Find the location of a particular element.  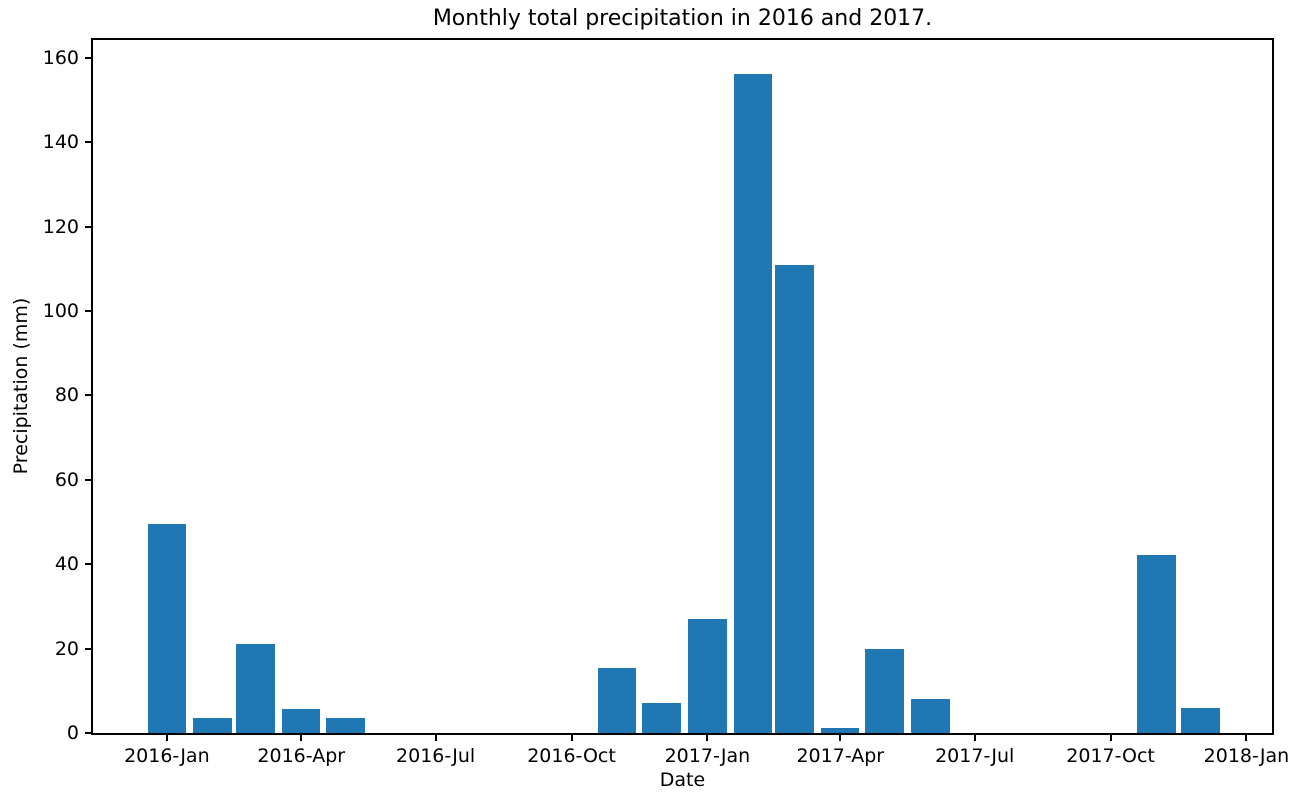

x-tick-2018-Jan is located at coordinates (1246, 737).